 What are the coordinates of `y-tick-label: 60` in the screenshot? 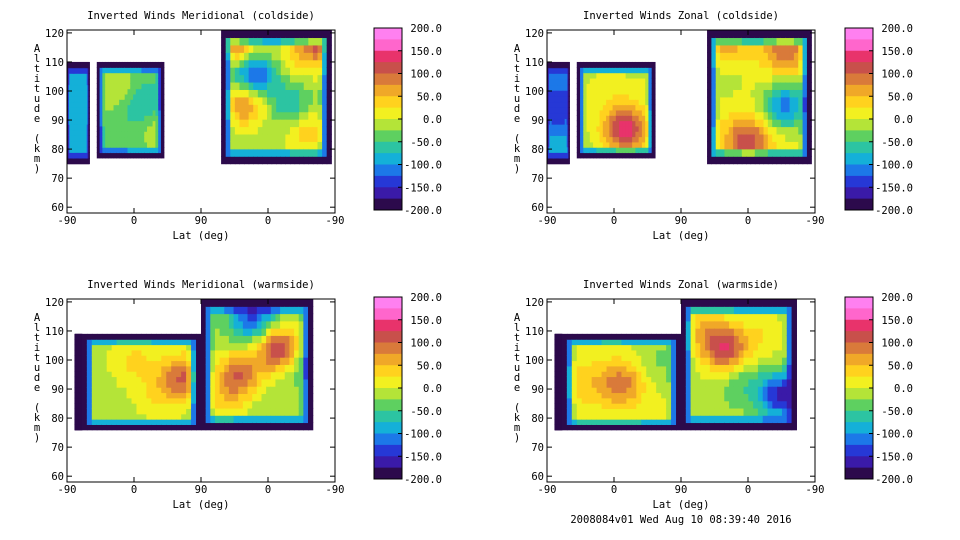 It's located at (57, 477).